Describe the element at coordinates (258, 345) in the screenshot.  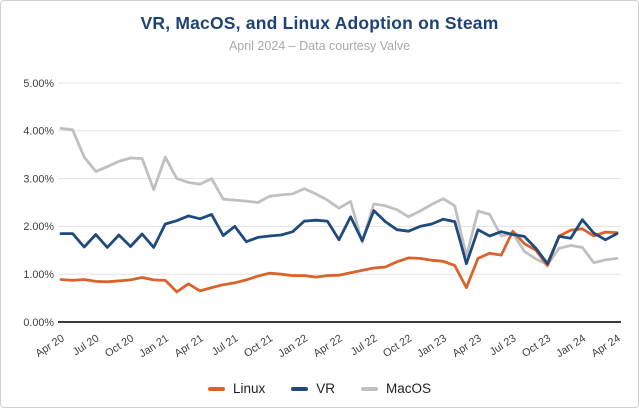
I see `x-tick-label: Oct 21` at that location.